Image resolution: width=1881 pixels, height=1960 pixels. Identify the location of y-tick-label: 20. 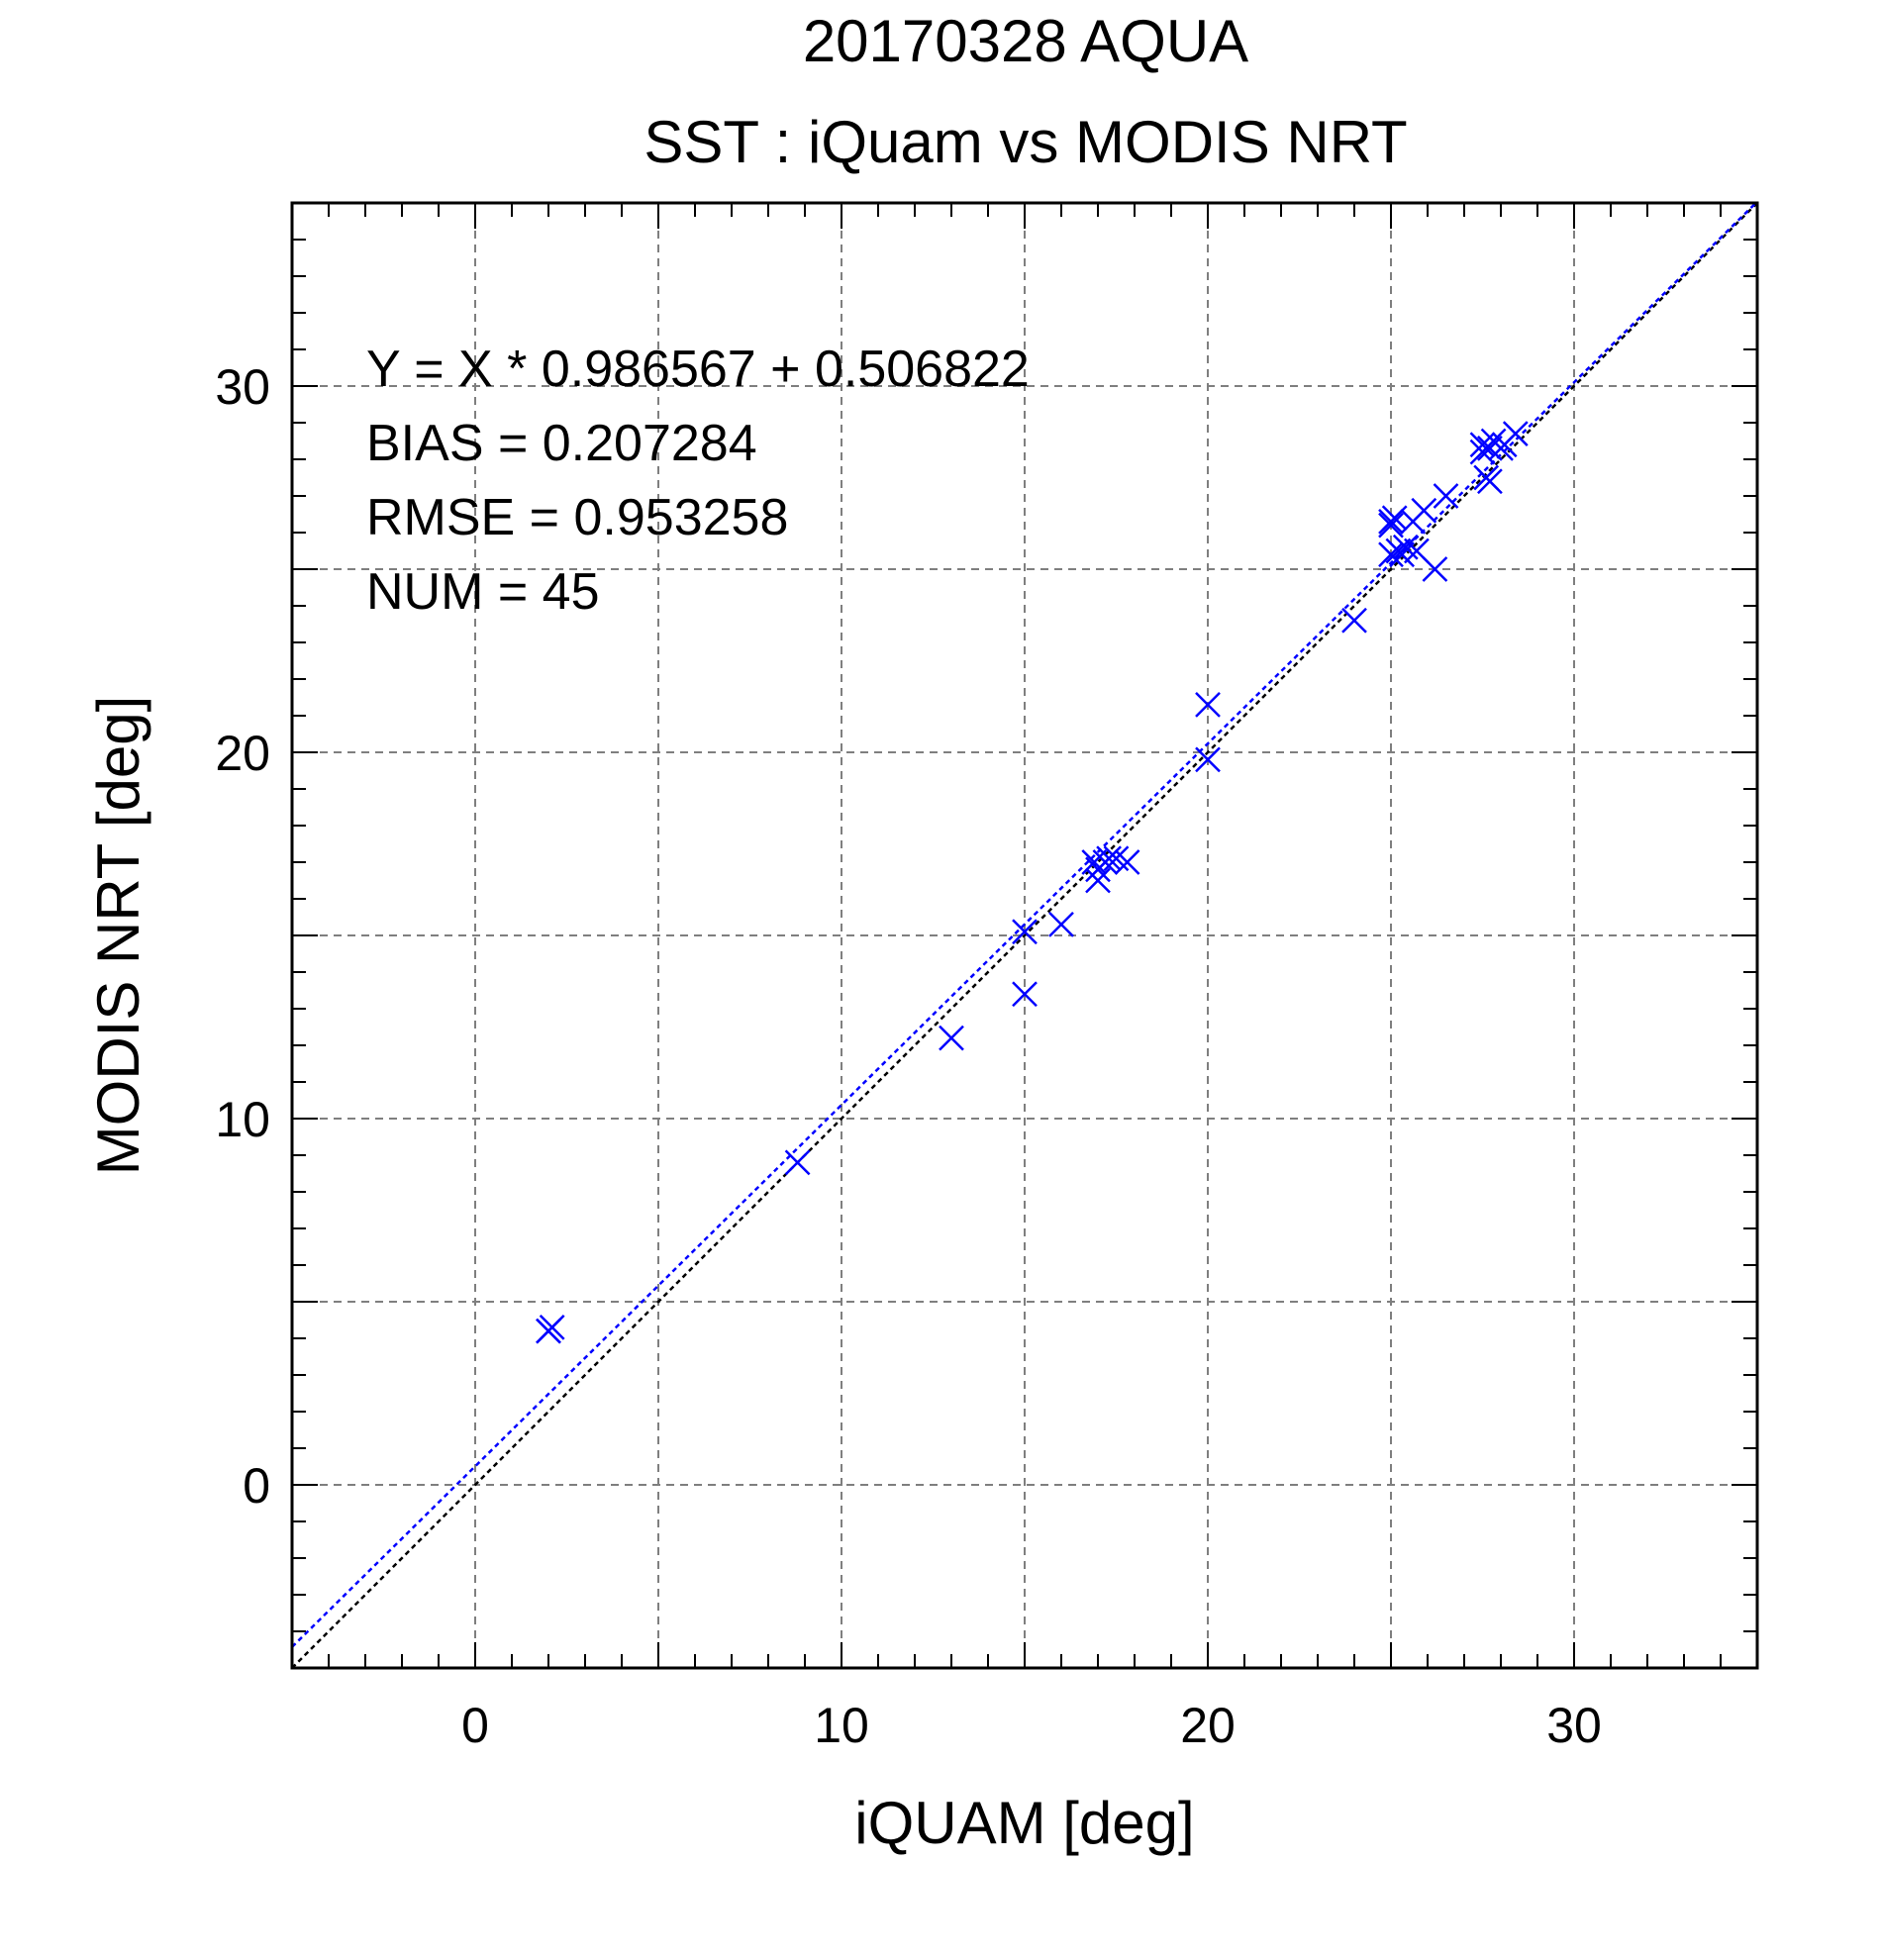
(243, 753).